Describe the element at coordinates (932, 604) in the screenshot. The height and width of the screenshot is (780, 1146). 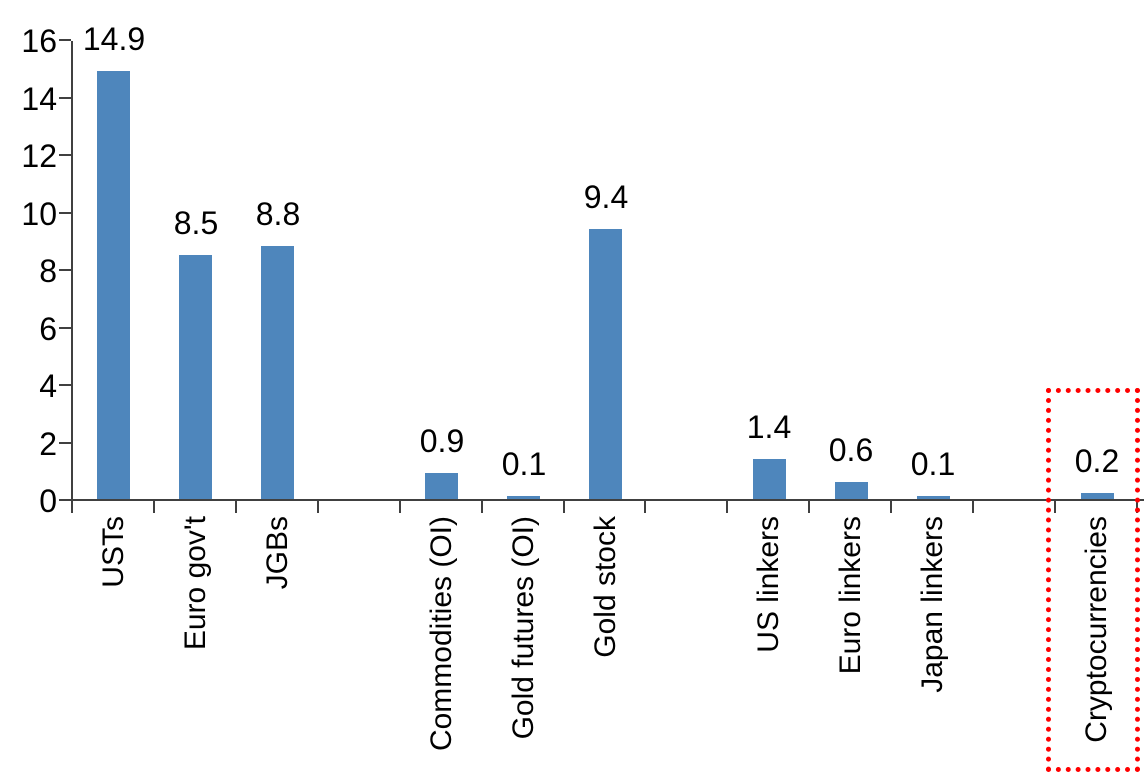
I see `category-label-japan-linkers: Japan linkers` at that location.